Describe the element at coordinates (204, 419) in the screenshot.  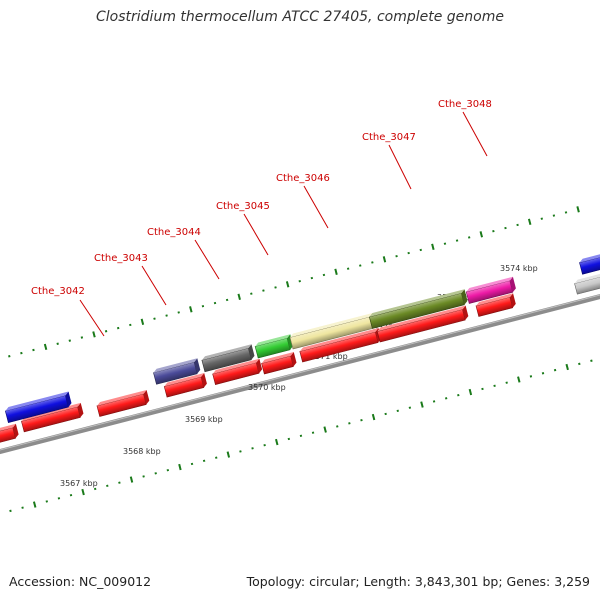
I see `kbp-label: 3569 kbp` at that location.